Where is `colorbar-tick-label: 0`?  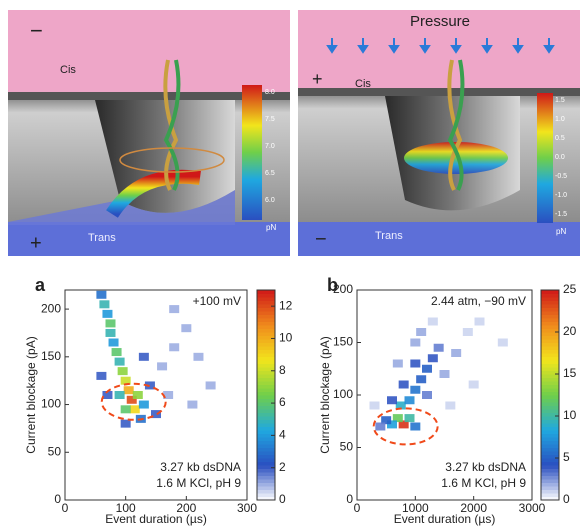 colorbar-tick-label: 0 is located at coordinates (566, 499).